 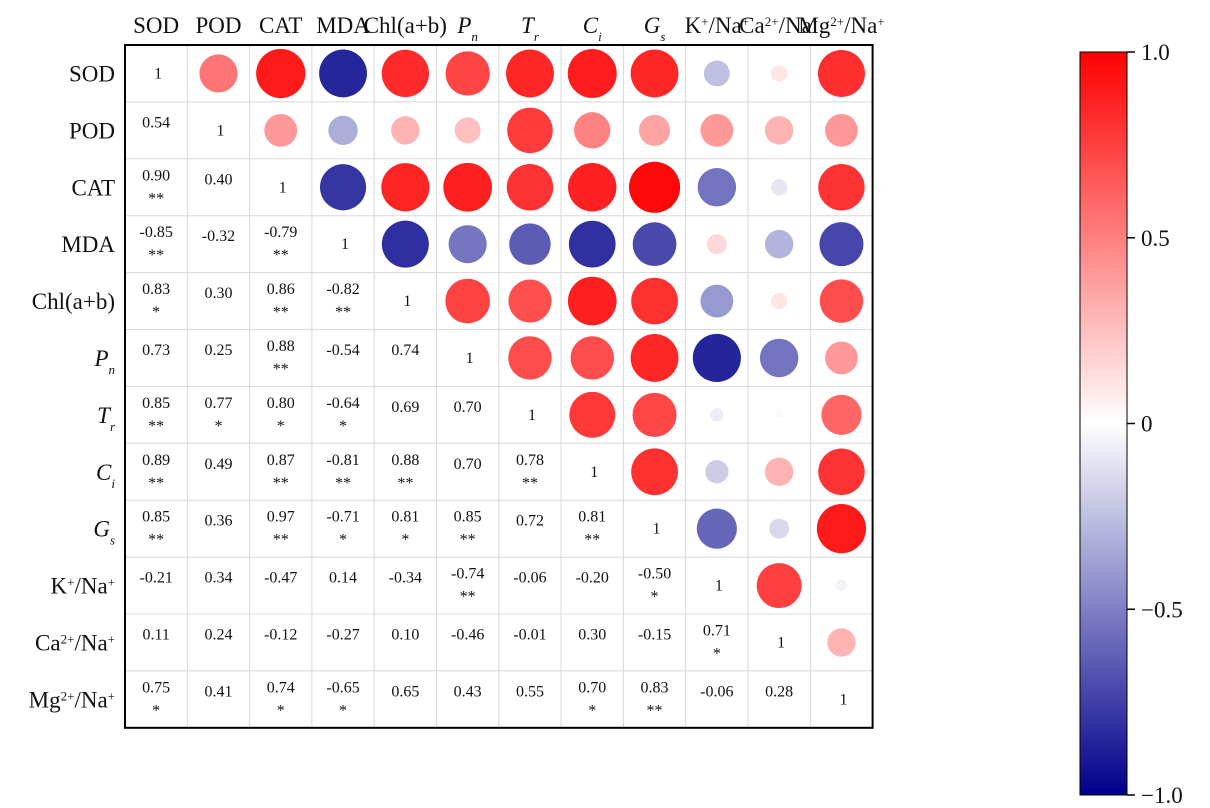 What do you see at coordinates (218, 236) in the screenshot?
I see `correlation-value: -0.32` at bounding box center [218, 236].